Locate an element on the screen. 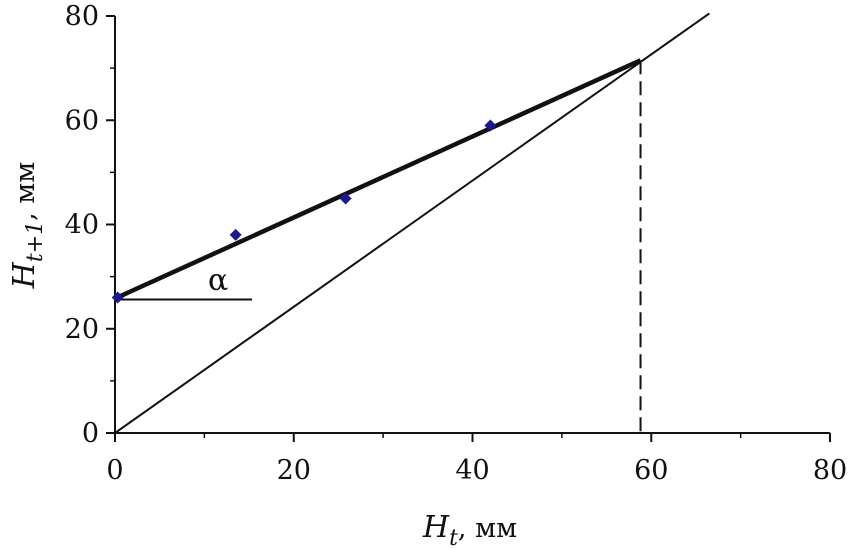 The image size is (850, 549). x-axis-title: Ht, мм is located at coordinates (469, 529).